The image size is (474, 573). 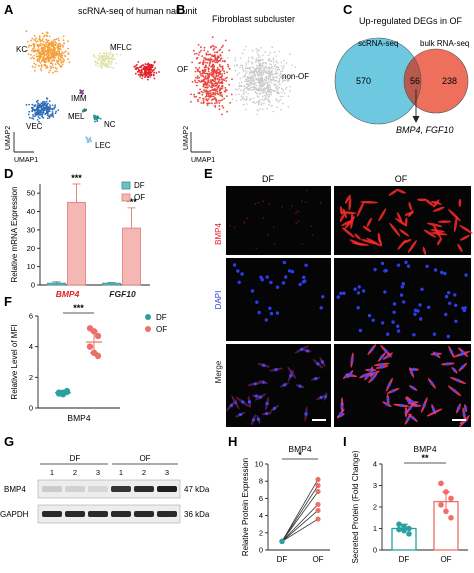 What do you see at coordinates (436, 81) in the screenshot?
I see `venn-bulk-circle` at bounding box center [436, 81].